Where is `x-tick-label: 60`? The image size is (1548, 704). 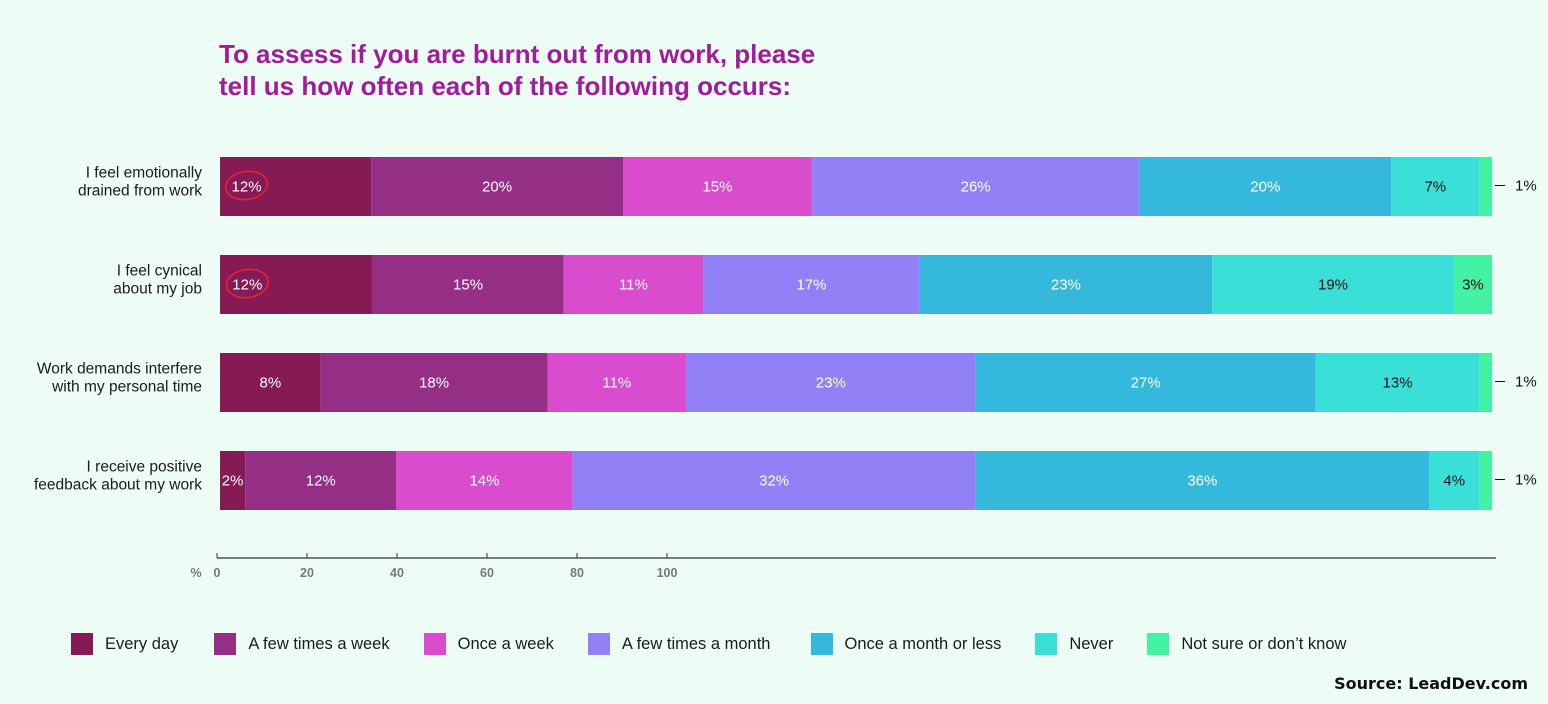
x-tick-label: 60 is located at coordinates (487, 573).